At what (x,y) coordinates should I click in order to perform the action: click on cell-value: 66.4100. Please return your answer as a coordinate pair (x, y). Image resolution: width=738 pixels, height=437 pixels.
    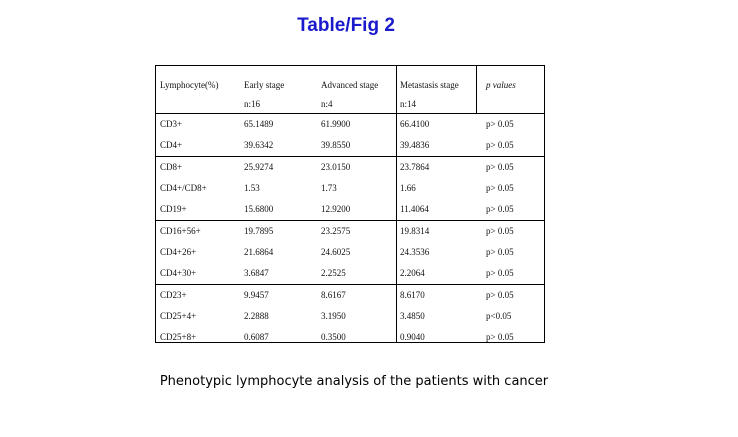
    Looking at the image, I should click on (415, 124).